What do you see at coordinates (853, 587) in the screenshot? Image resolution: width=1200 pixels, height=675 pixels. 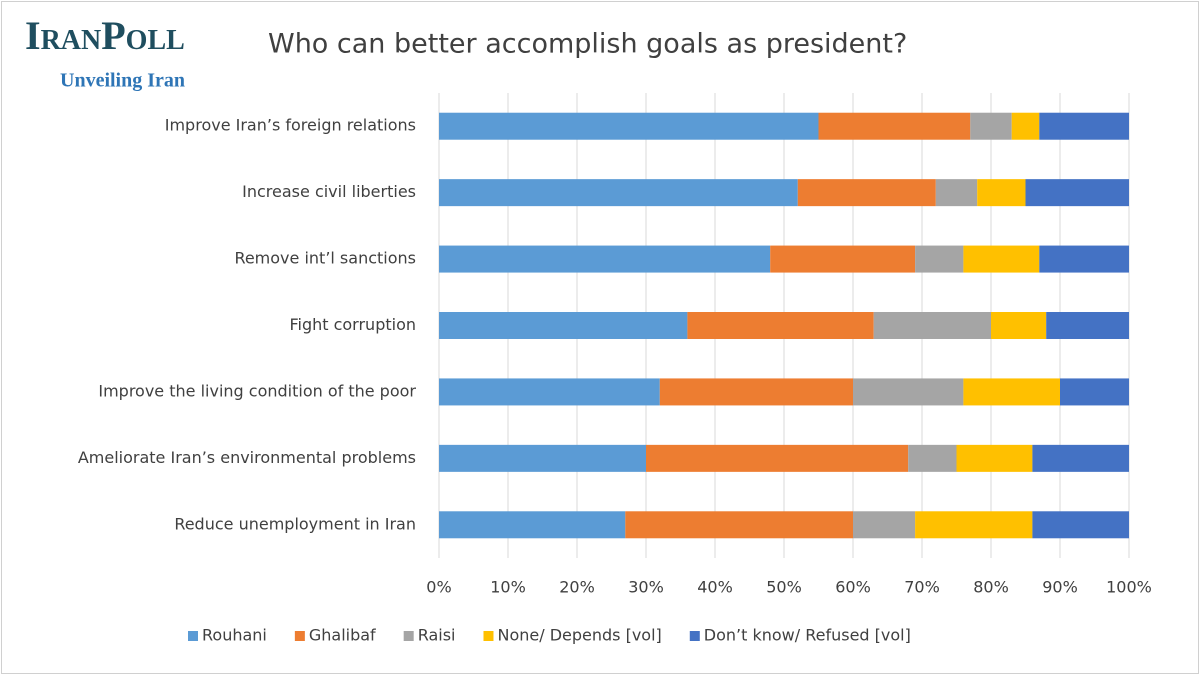 I see `x-tick-label: 60%` at bounding box center [853, 587].